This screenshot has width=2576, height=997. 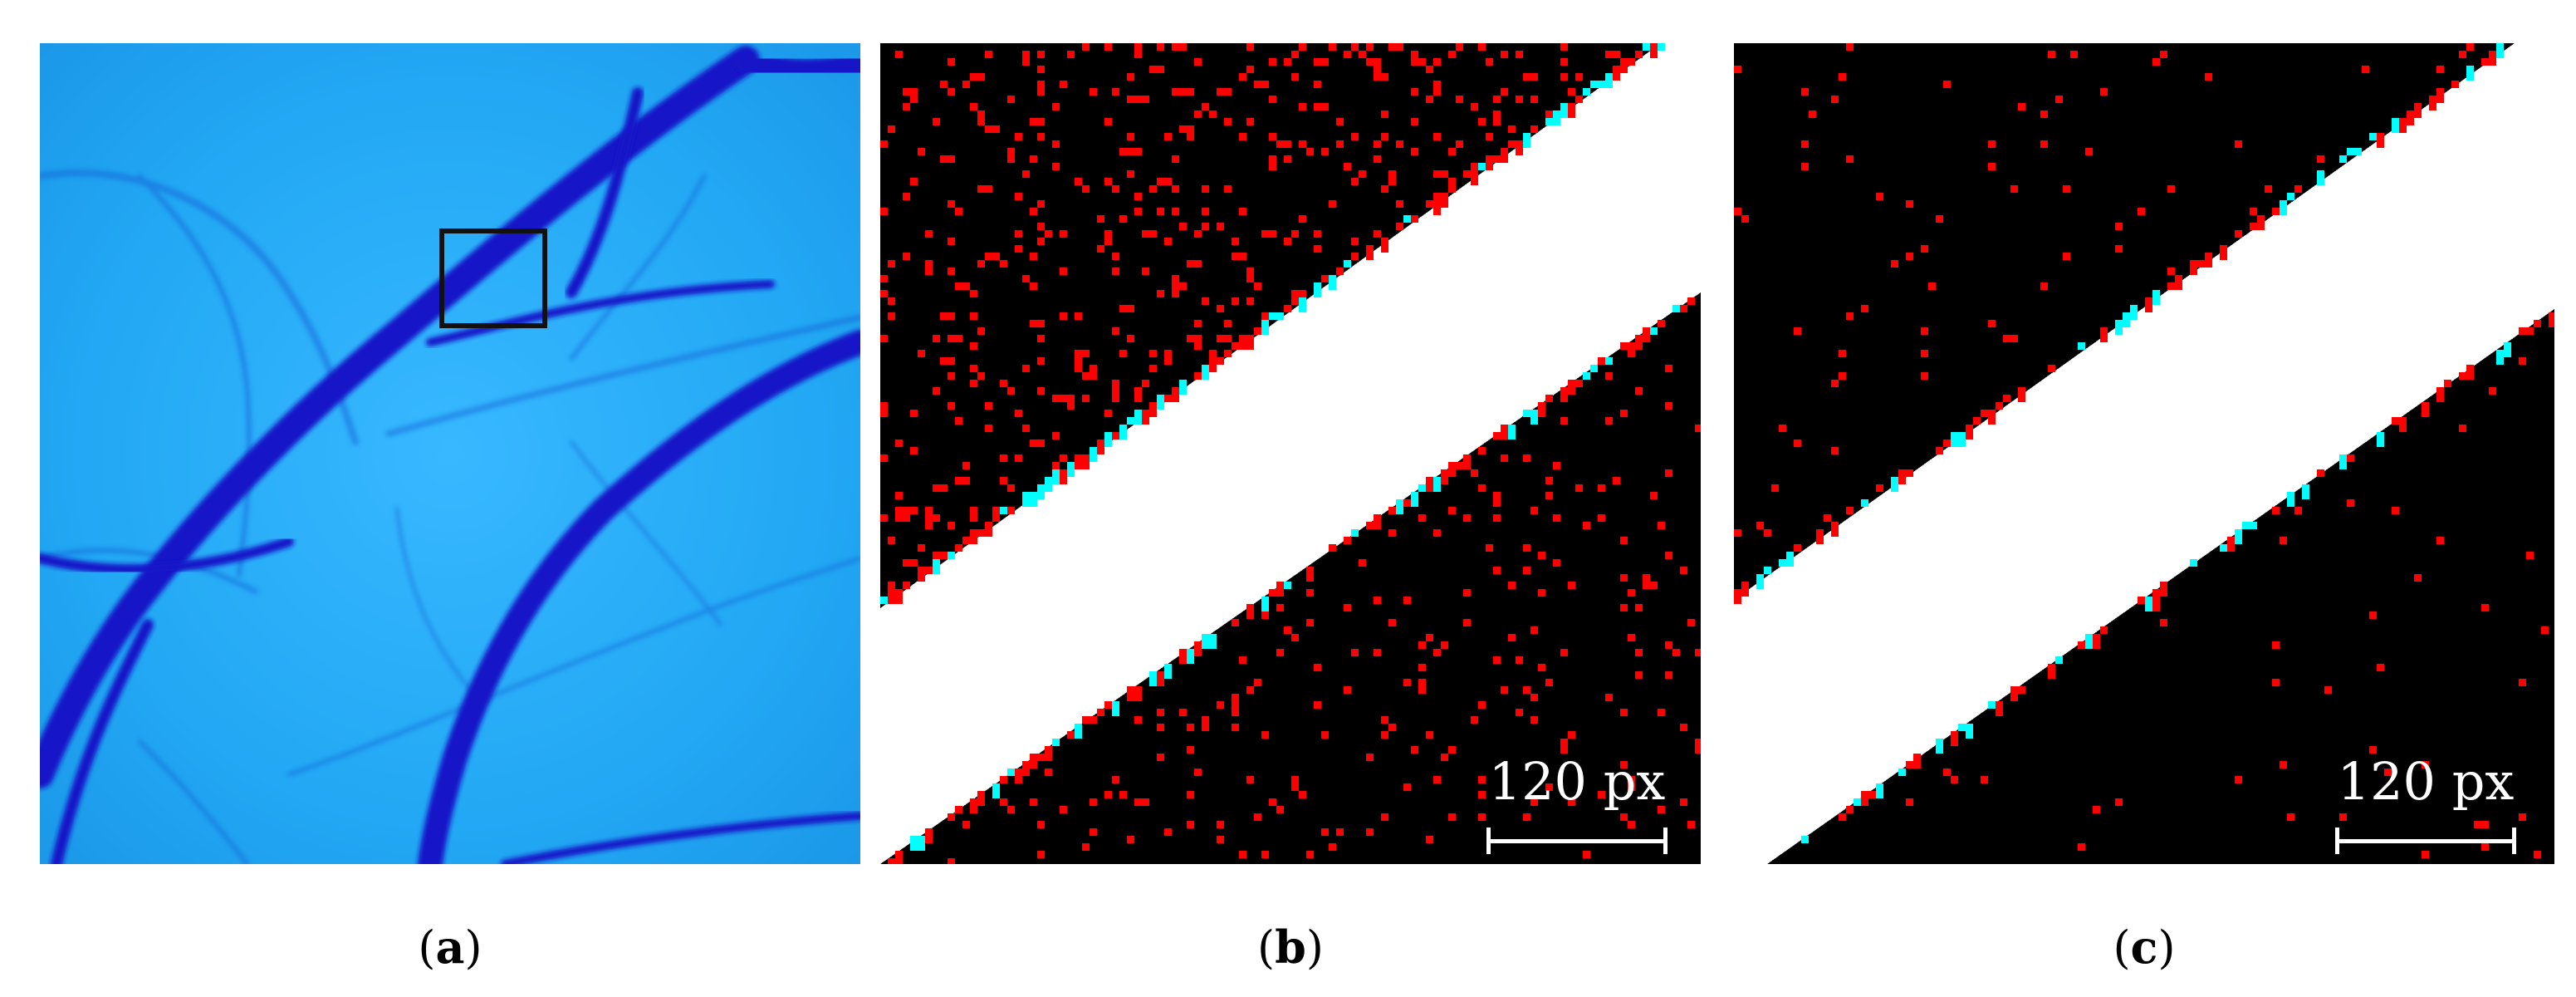 I want to click on panel-caption-c: (c), so click(x=2144, y=948).